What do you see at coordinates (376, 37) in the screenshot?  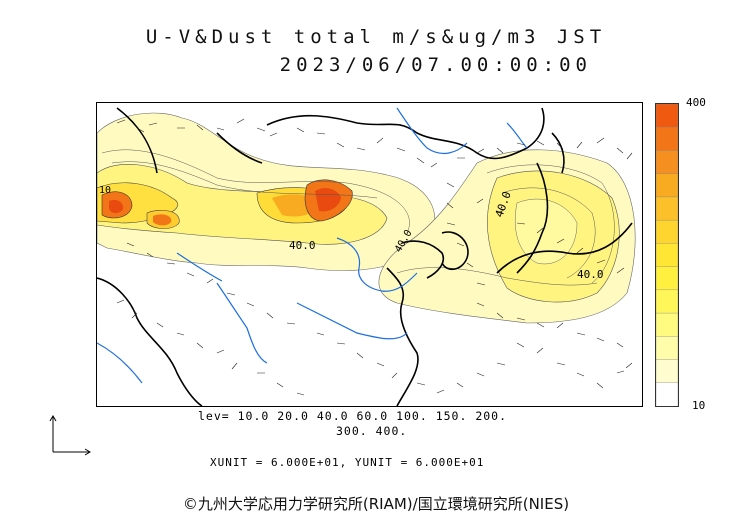 I see `map-title: U-V&Dust total m/s&ug/m3 JST` at bounding box center [376, 37].